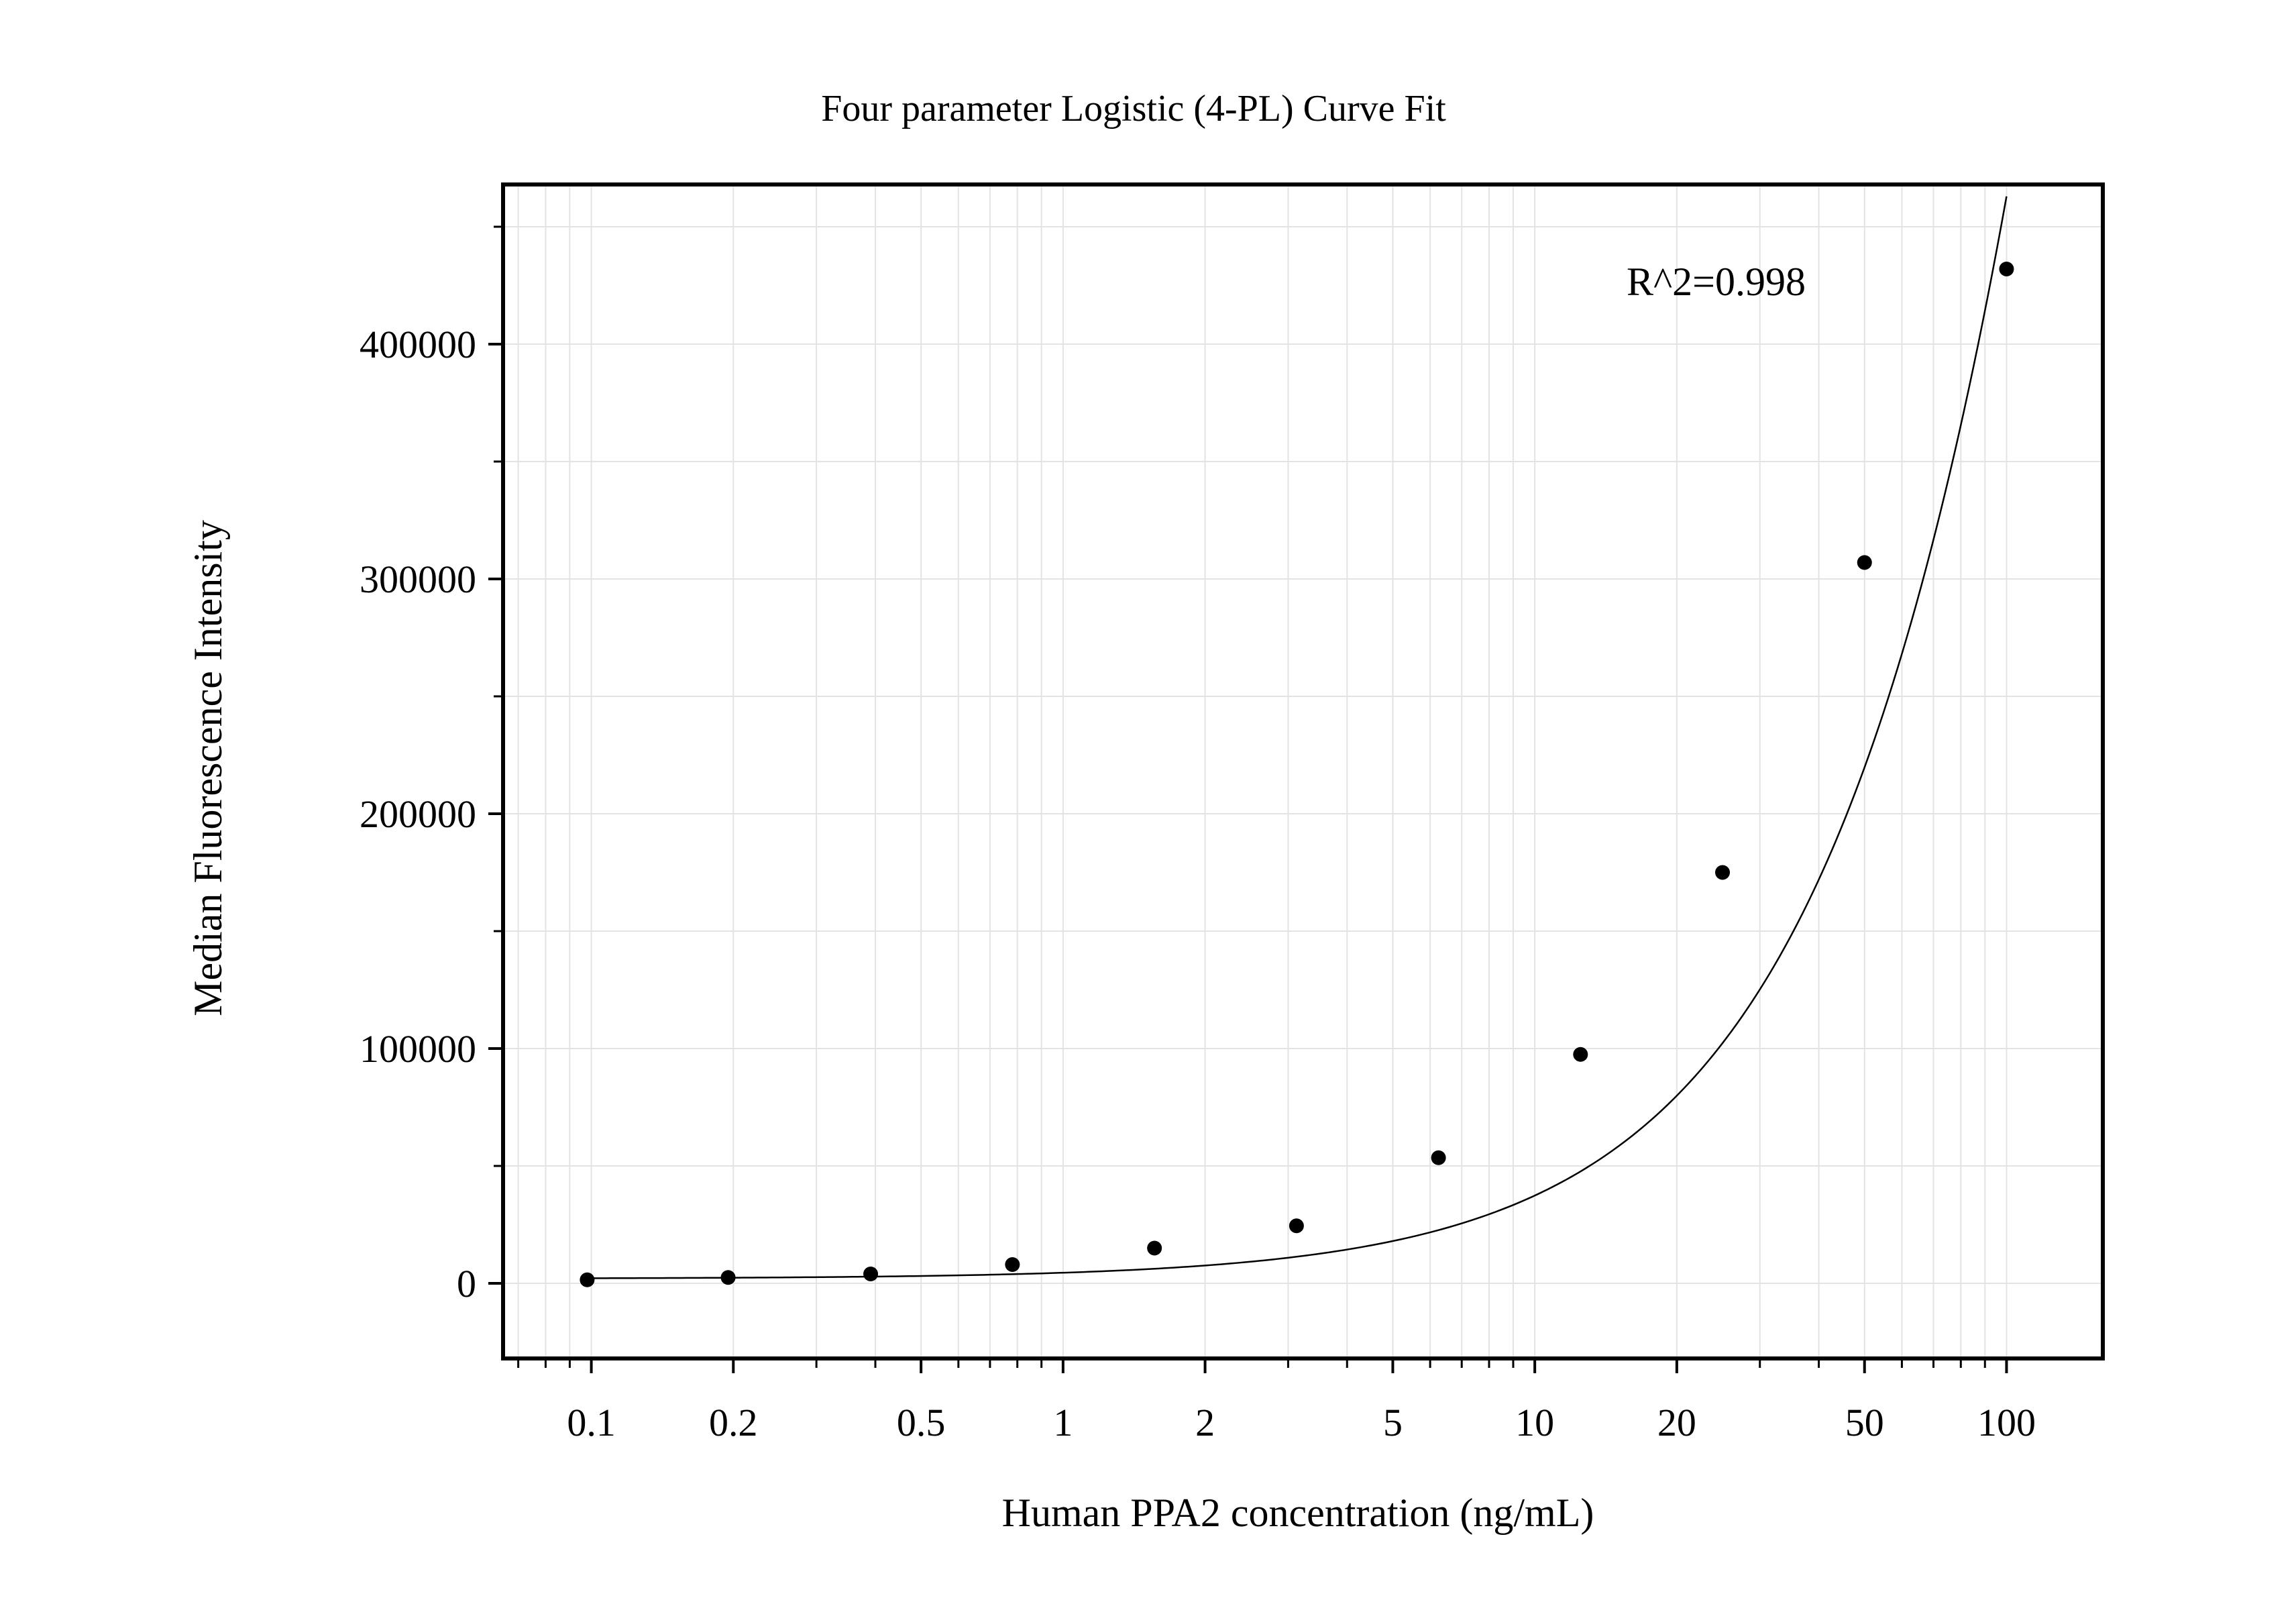 Image resolution: width=2296 pixels, height=1604 pixels. I want to click on y-tick-label: 400000, so click(418, 344).